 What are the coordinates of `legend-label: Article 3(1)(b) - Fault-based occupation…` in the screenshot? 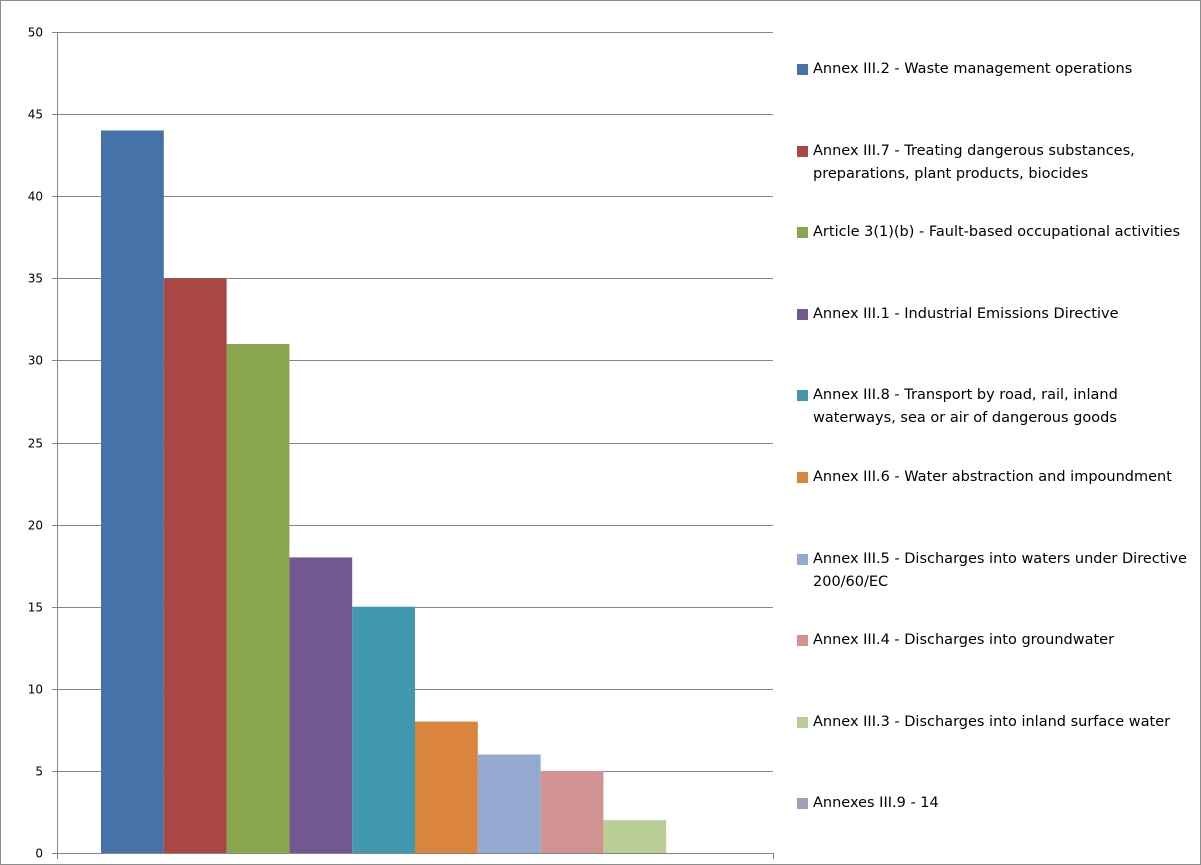 It's located at (997, 232).